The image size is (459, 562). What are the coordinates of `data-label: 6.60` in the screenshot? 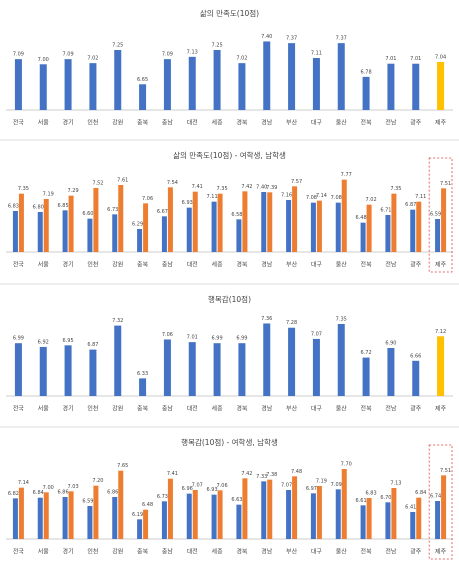 It's located at (87, 214).